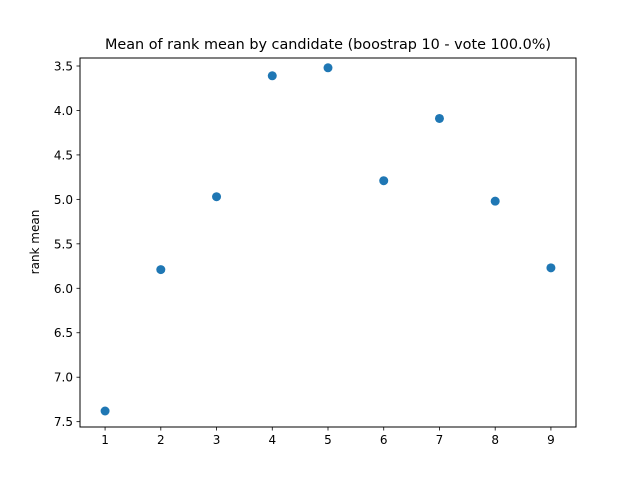 This screenshot has width=640, height=484. I want to click on x-tick-label: 1, so click(105, 440).